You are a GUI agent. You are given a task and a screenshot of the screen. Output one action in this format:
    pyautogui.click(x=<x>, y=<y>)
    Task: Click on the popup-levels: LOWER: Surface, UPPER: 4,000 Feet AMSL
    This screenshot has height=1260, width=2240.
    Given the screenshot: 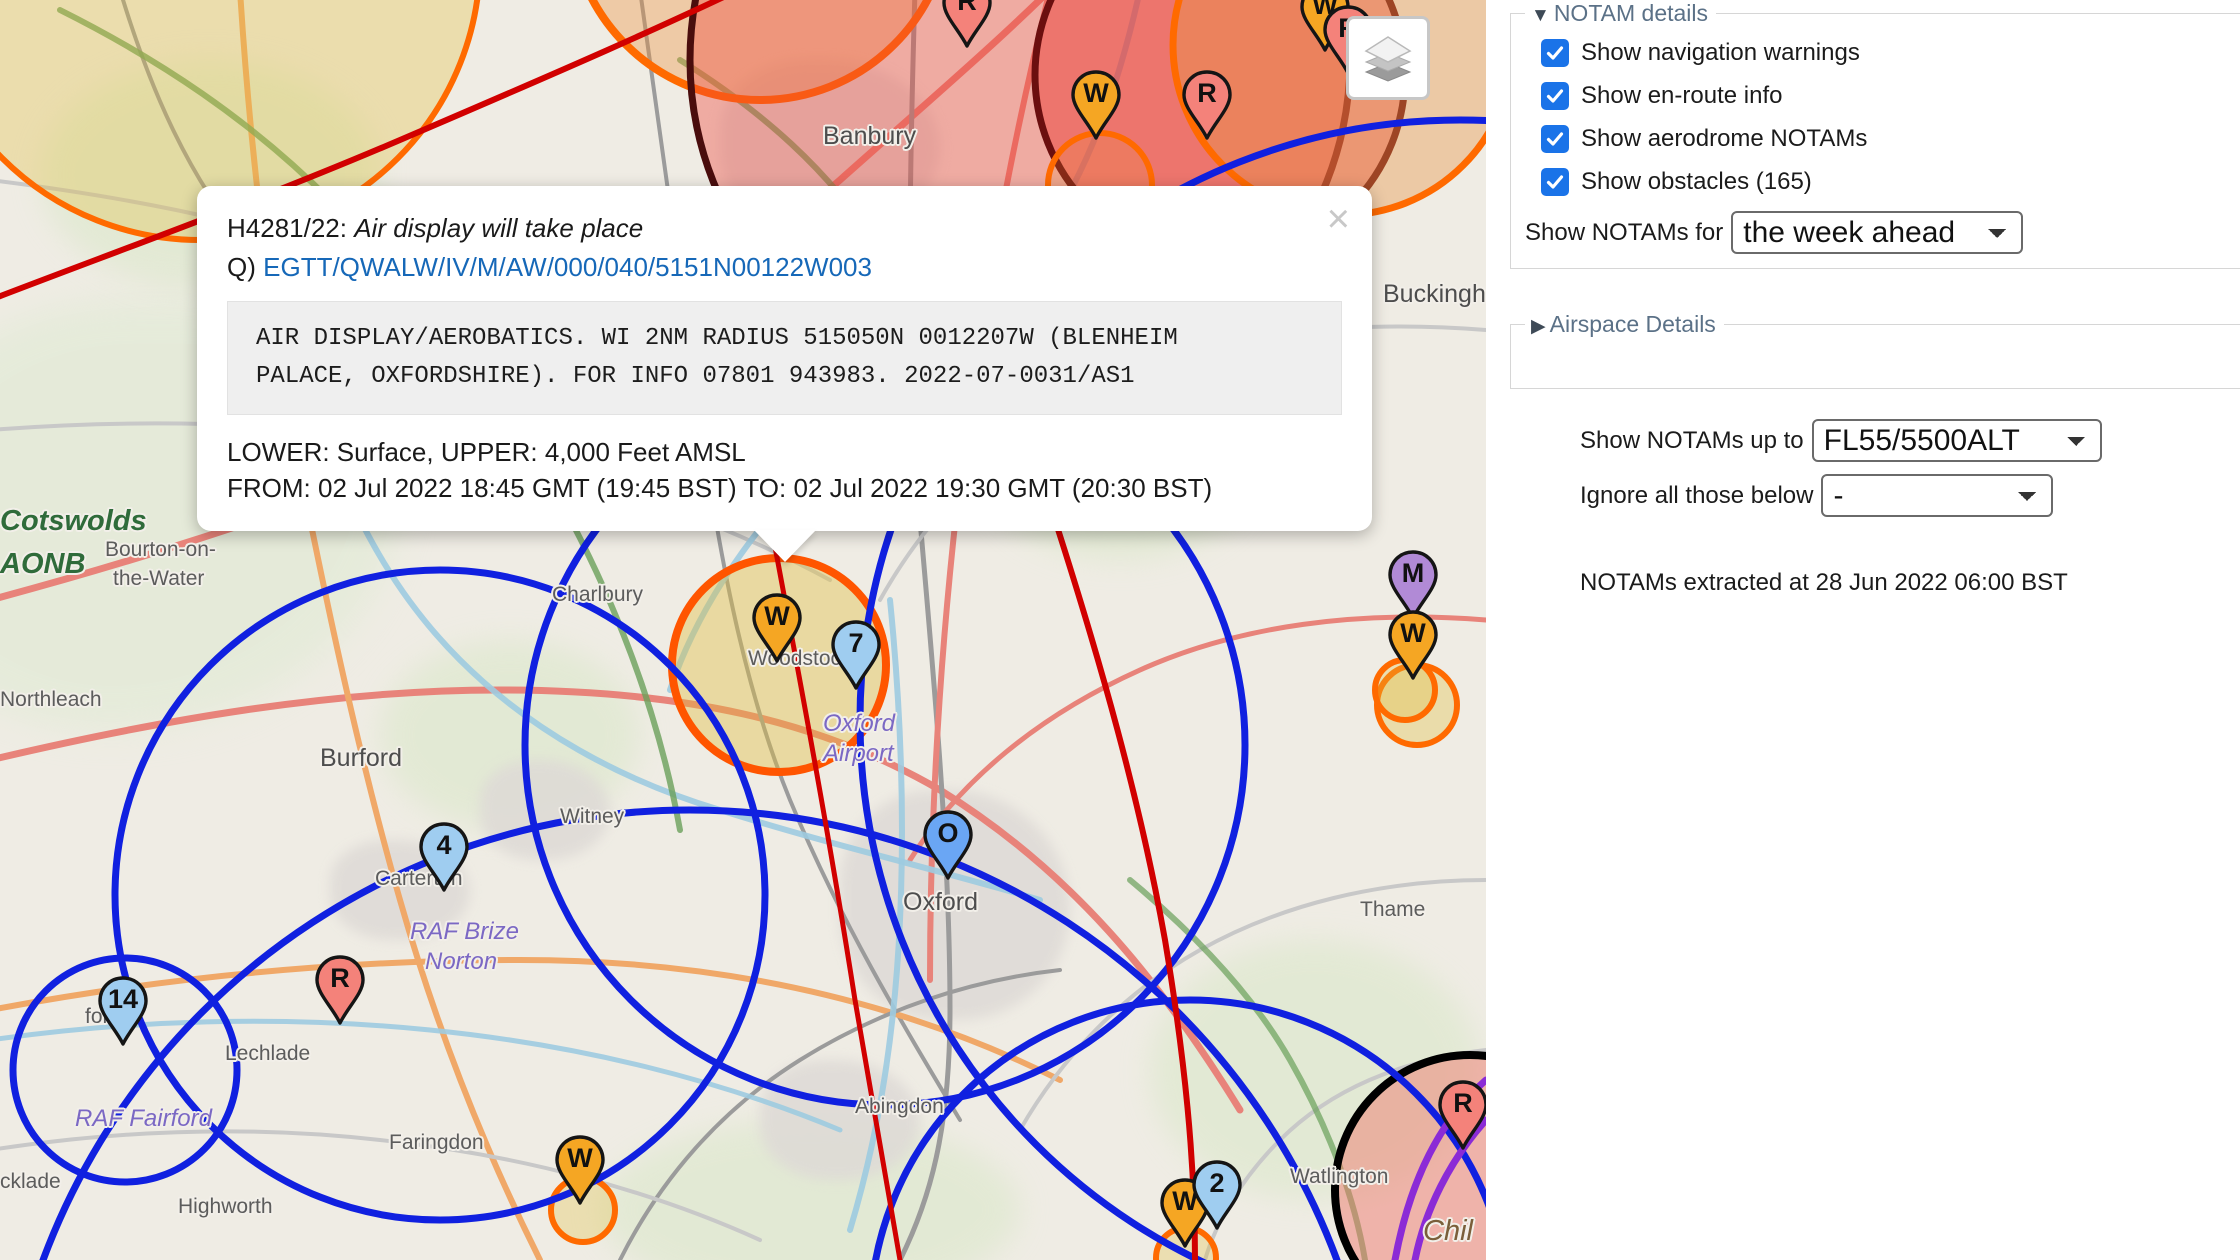 What is the action you would take?
    pyautogui.click(x=486, y=451)
    